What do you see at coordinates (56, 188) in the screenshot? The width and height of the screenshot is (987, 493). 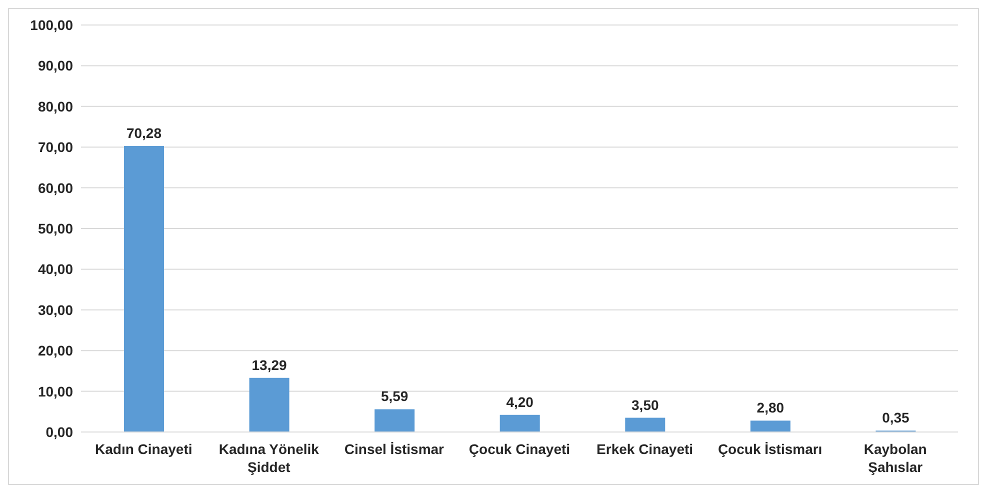 I see `y-tick-label: 60,00` at bounding box center [56, 188].